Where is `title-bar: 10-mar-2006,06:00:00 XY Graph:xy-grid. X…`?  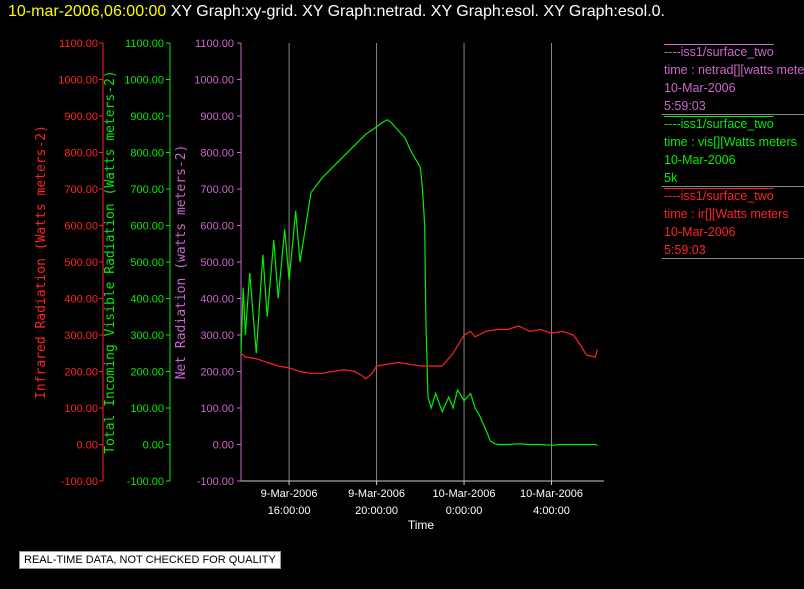
title-bar: 10-mar-2006,06:00:00 XY Graph:xy-grid. X… is located at coordinates (336, 12).